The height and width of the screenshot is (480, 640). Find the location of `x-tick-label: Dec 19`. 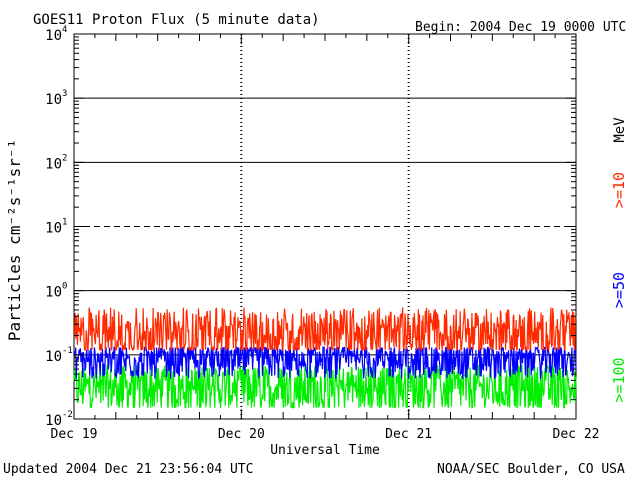

x-tick-label: Dec 19 is located at coordinates (74, 434).